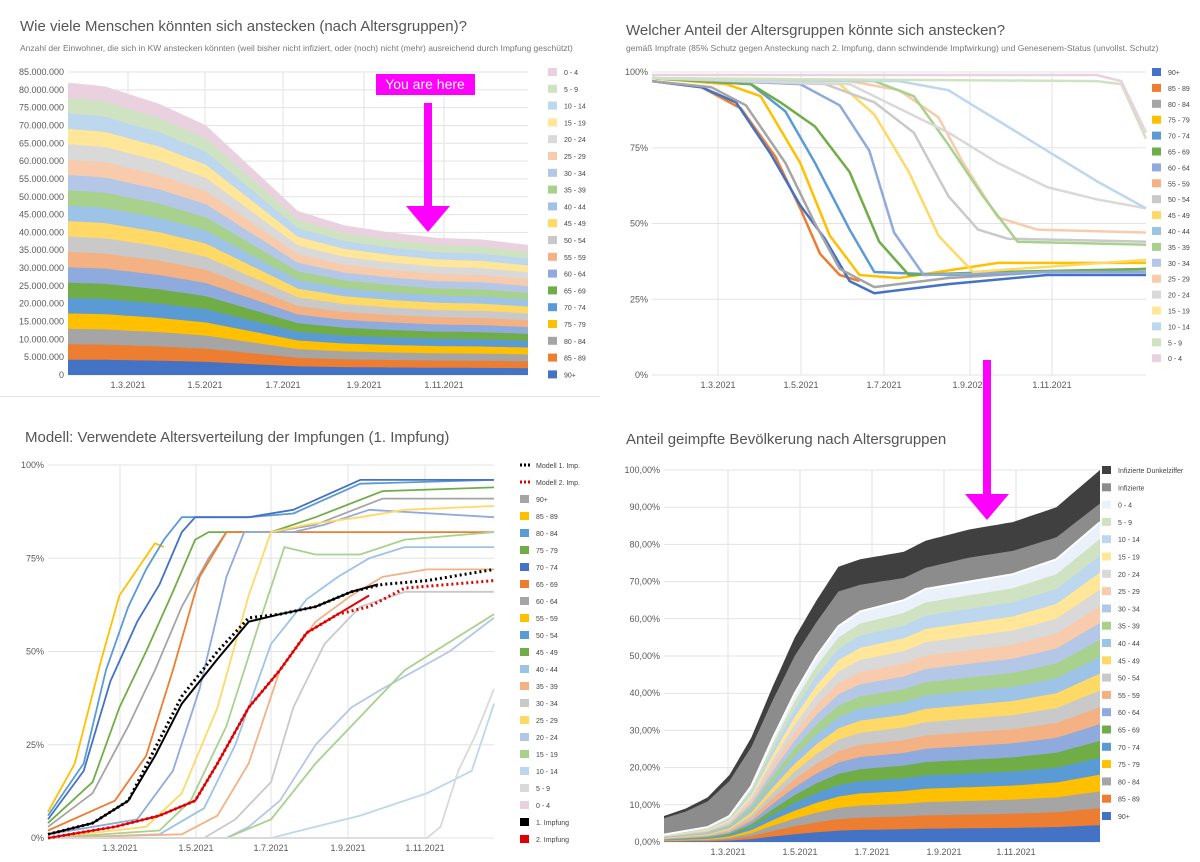 The width and height of the screenshot is (1200, 862). What do you see at coordinates (644, 805) in the screenshot?
I see `y-tick-label: 10,00%` at bounding box center [644, 805].